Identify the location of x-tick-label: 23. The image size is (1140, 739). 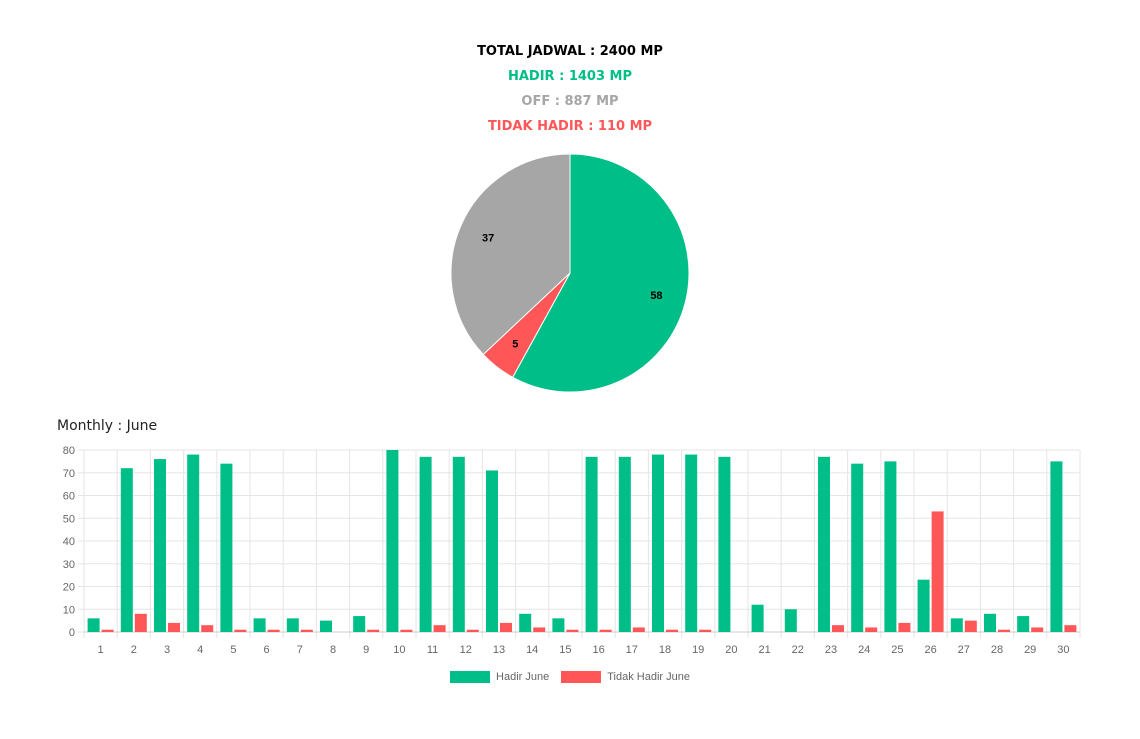
(831, 650).